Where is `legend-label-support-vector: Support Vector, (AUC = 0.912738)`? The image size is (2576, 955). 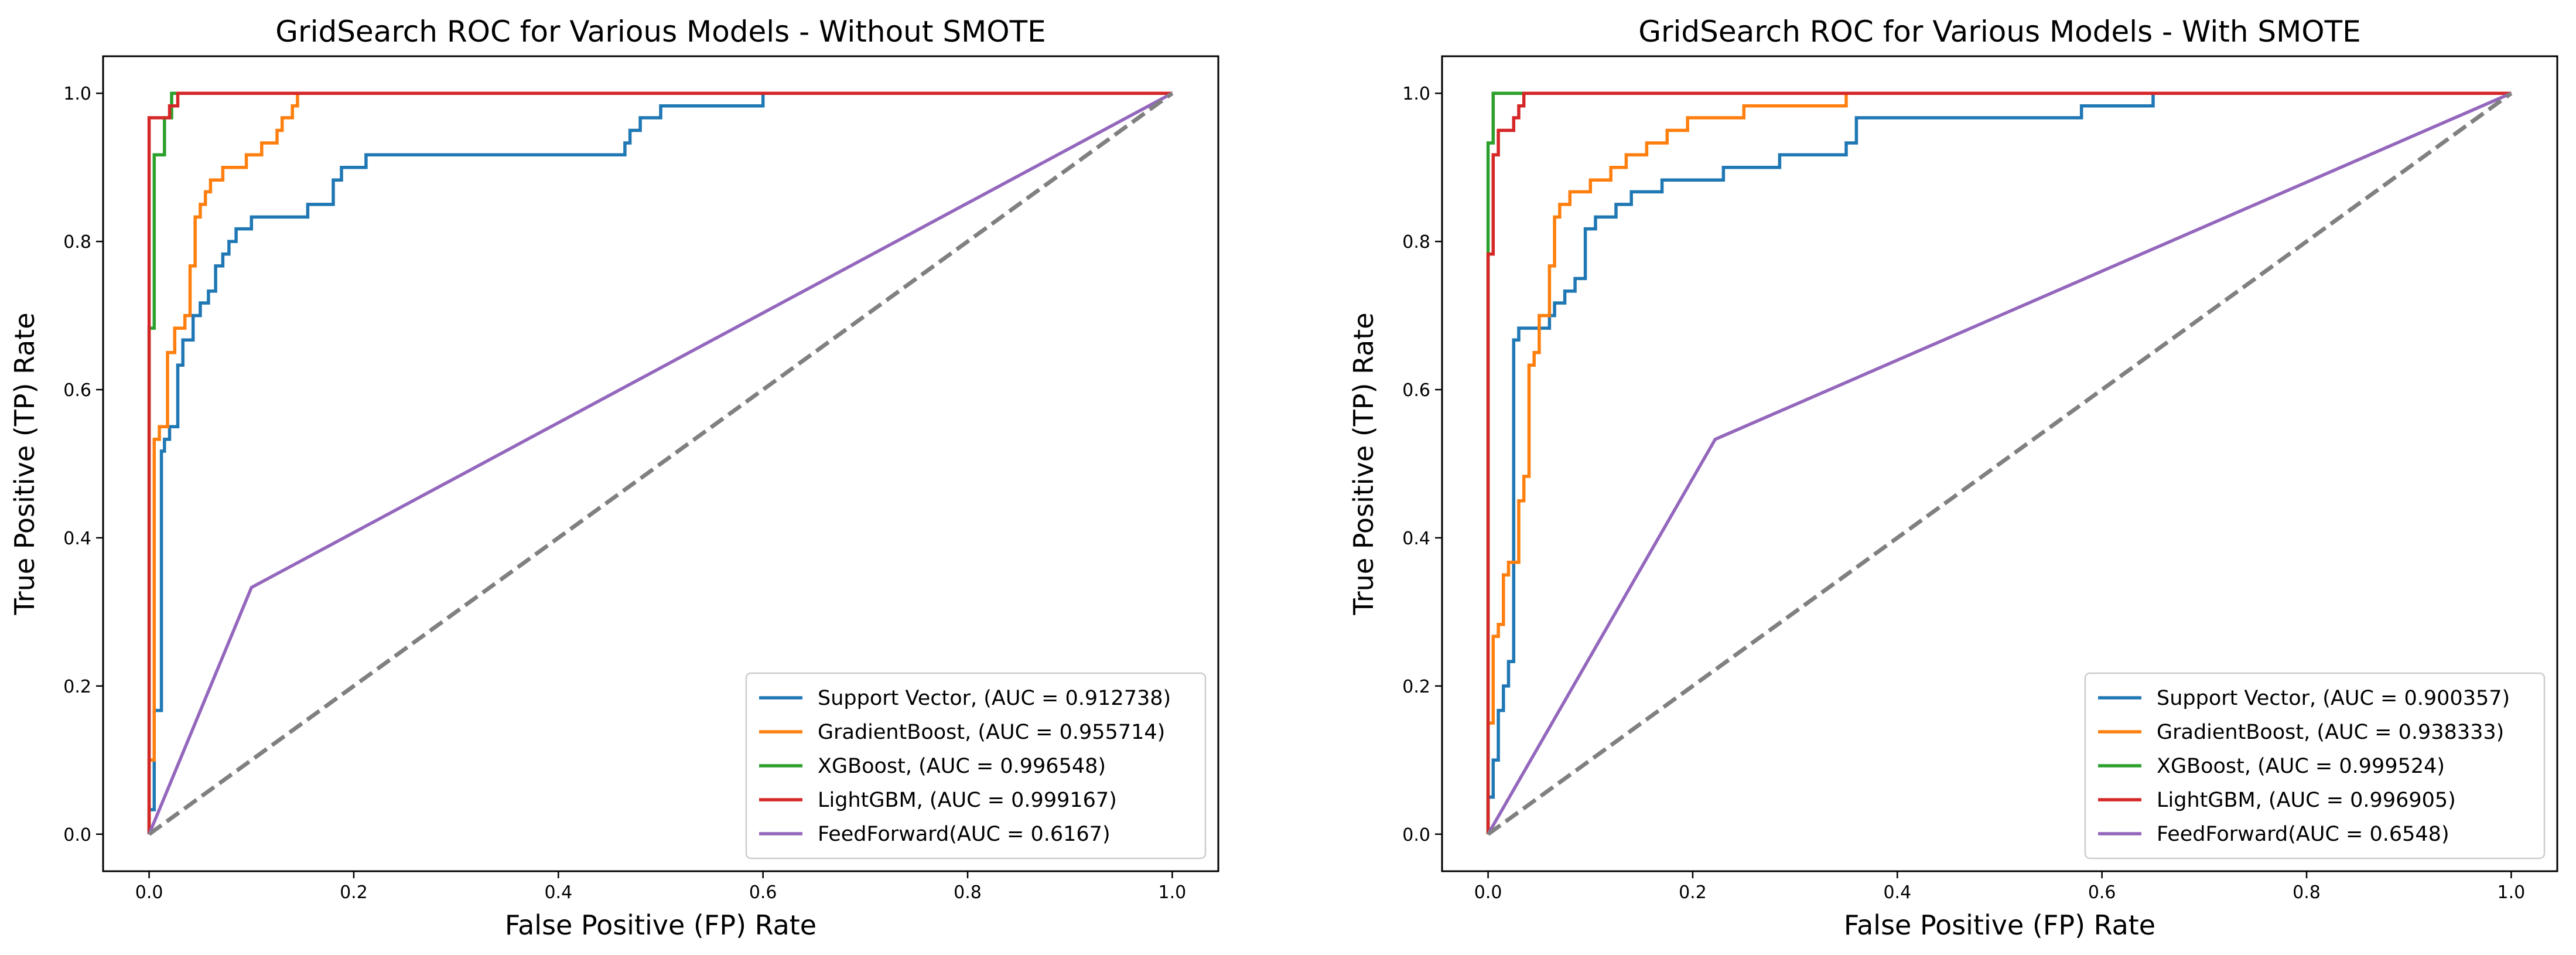
legend-label-support-vector: Support Vector, (AUC = 0.912738) is located at coordinates (995, 698).